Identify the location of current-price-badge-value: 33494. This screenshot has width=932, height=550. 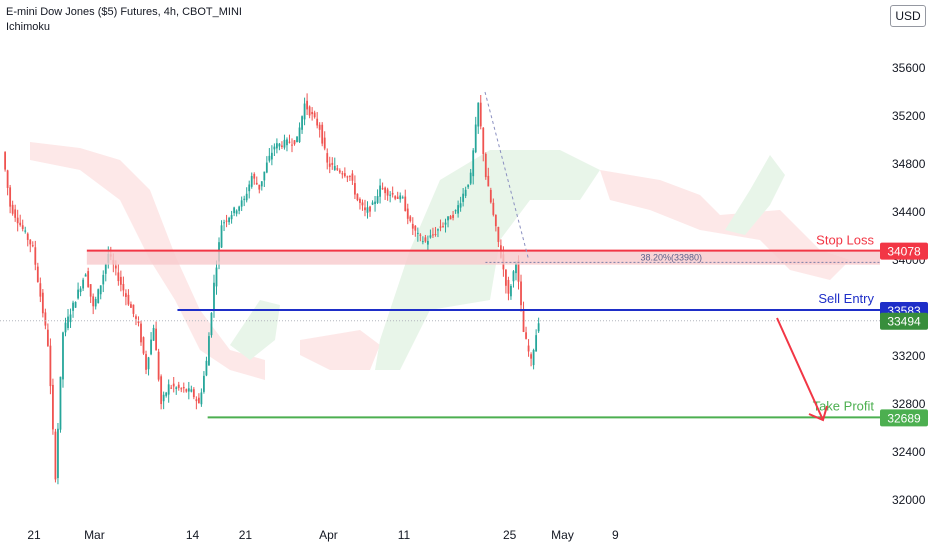
(904, 322).